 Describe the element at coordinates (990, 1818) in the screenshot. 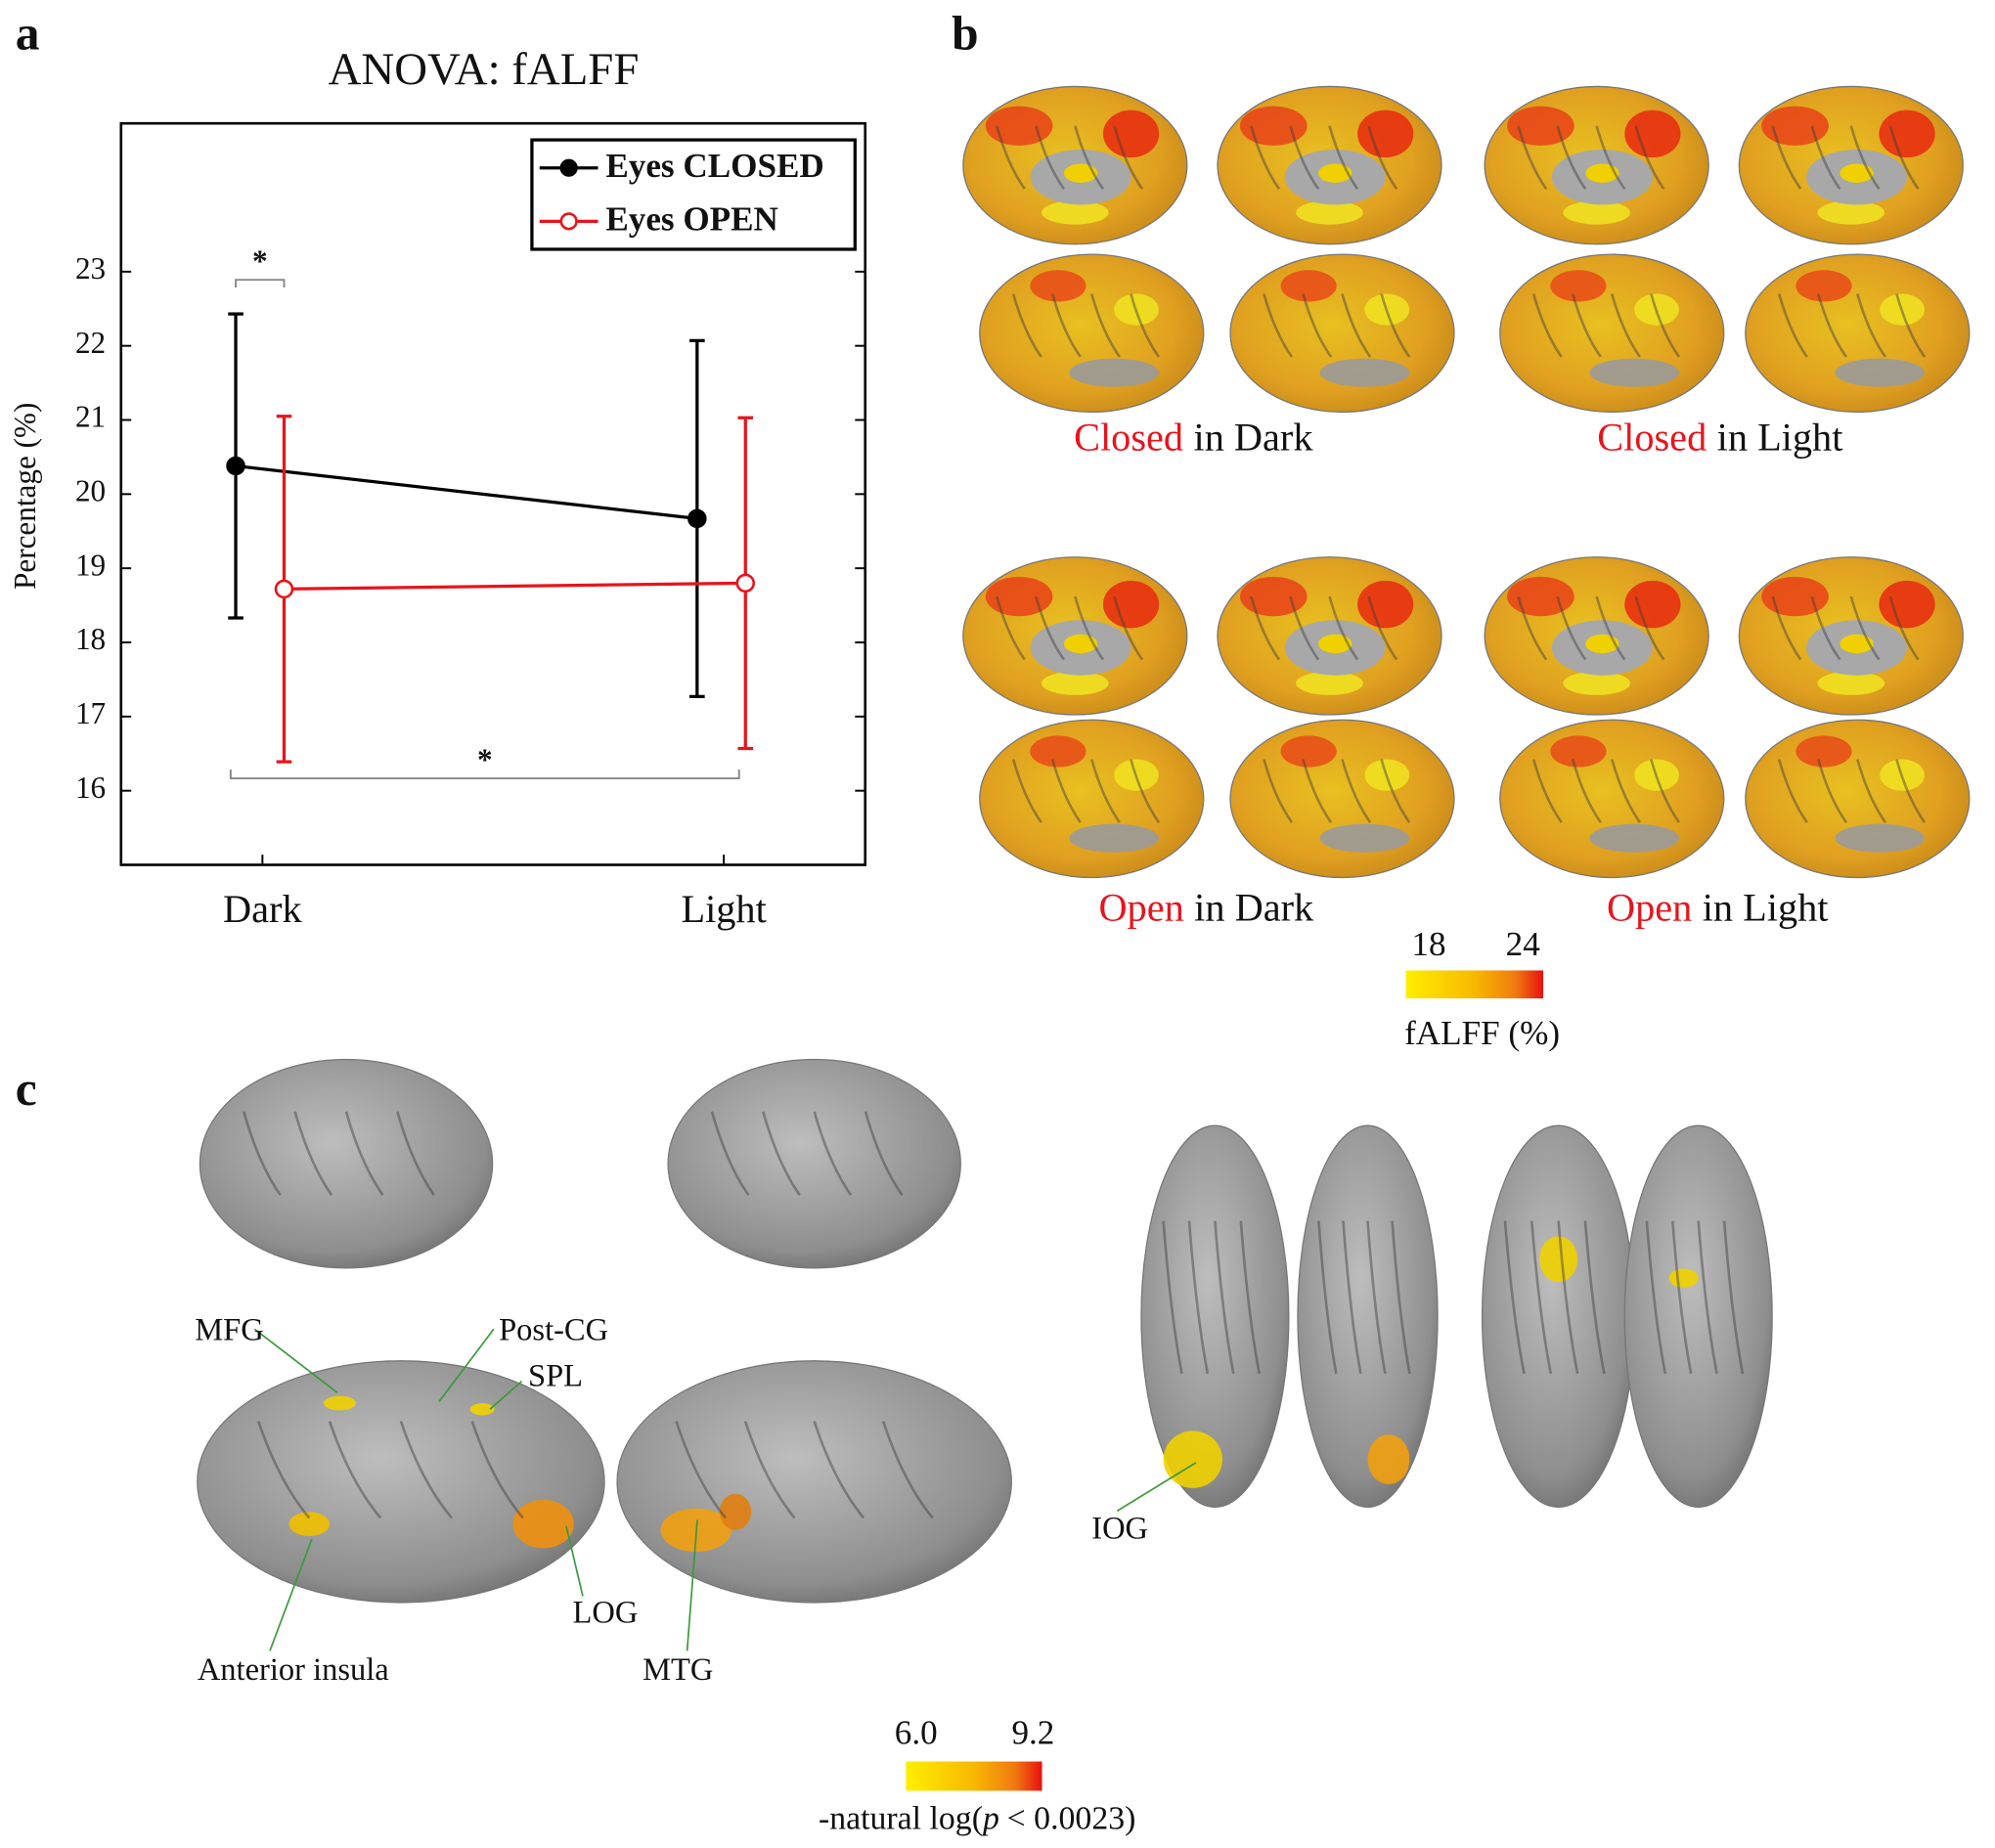

I see `label-italic: p` at that location.